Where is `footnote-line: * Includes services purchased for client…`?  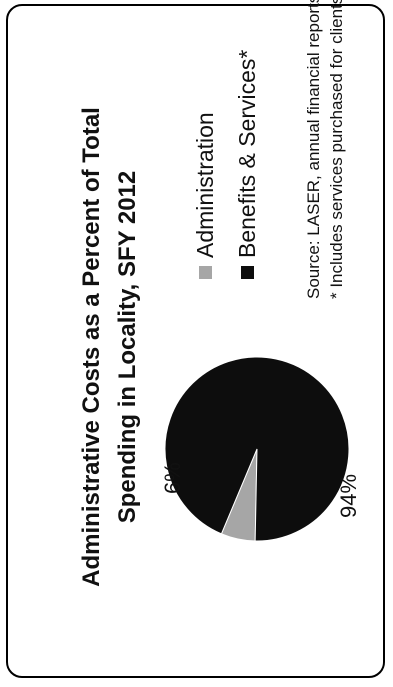 footnote-line: * Includes services purchased for client… is located at coordinates (336, 149).